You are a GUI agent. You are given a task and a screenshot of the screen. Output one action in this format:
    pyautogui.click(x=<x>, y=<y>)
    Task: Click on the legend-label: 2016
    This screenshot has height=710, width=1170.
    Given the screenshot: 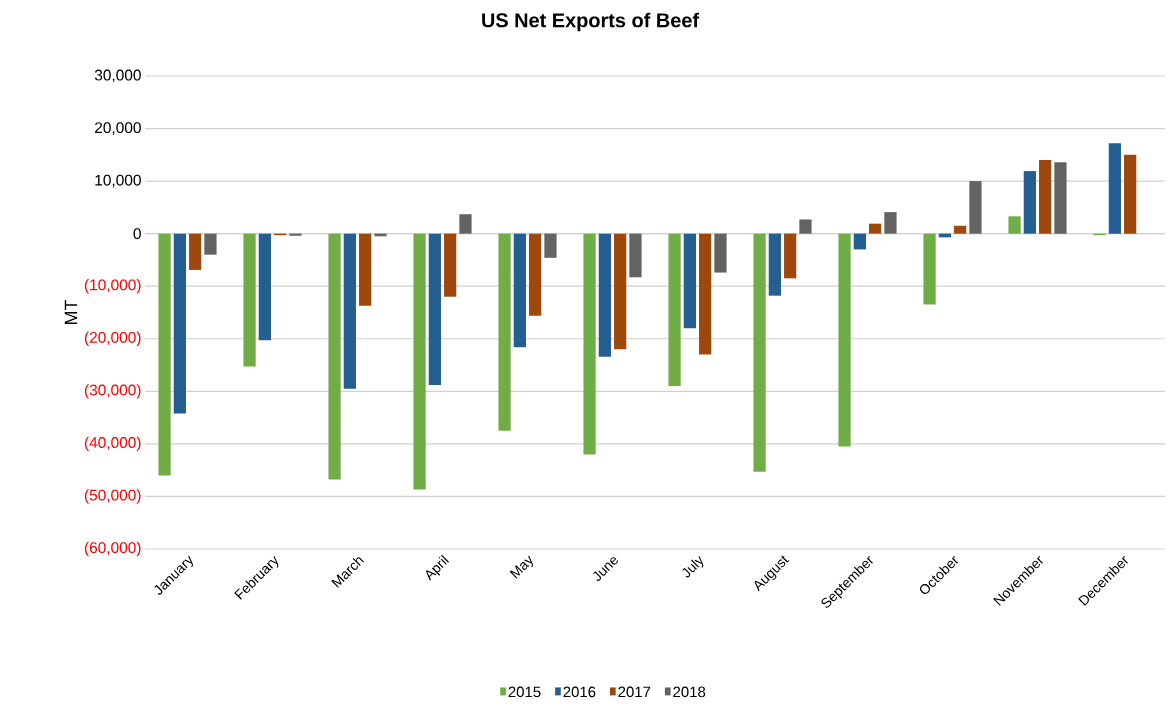 What is the action you would take?
    pyautogui.click(x=579, y=692)
    